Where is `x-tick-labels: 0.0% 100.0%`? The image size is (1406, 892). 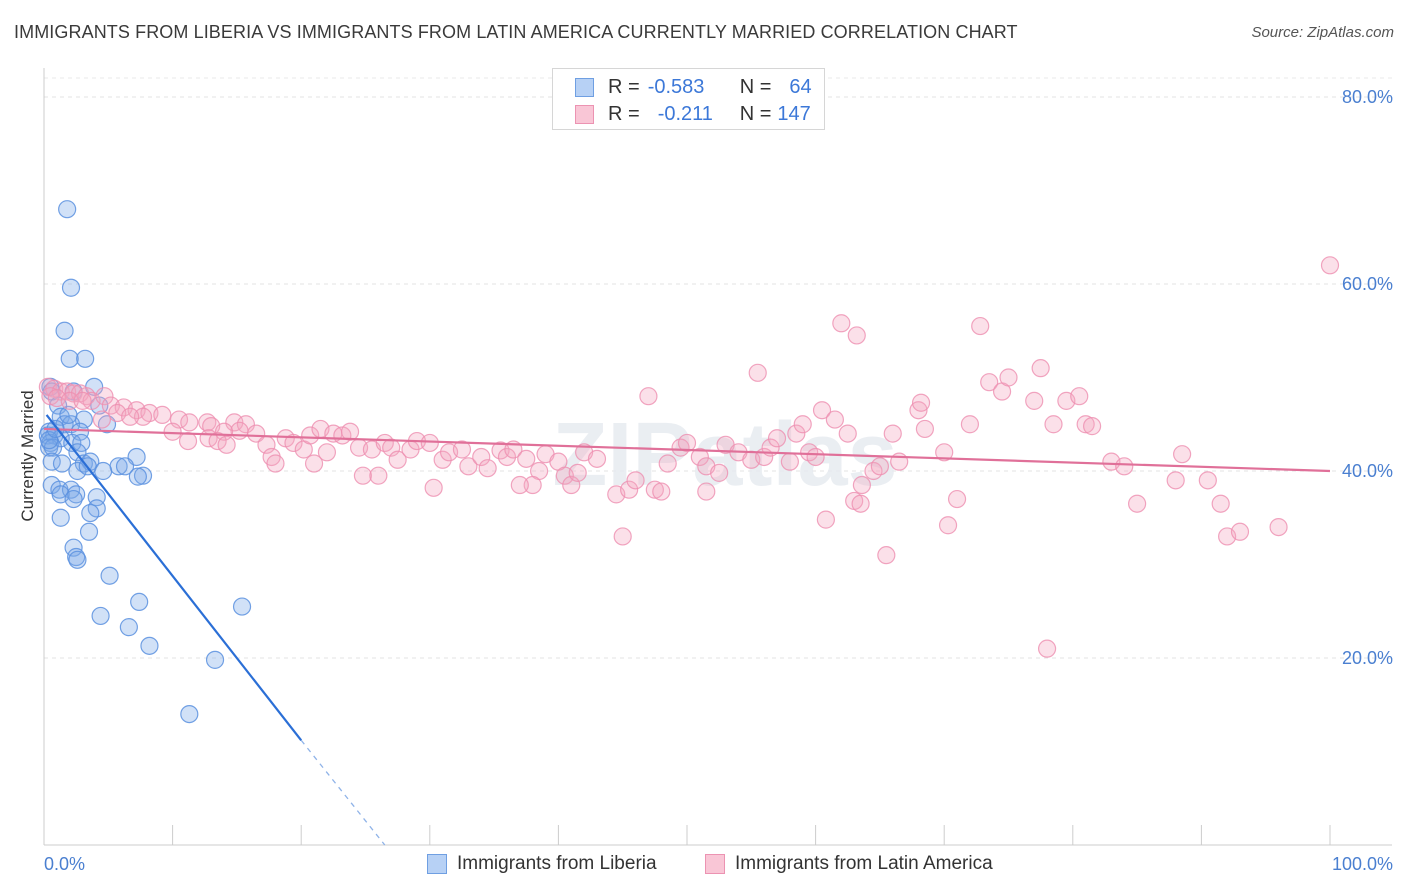 x-tick-labels: 0.0% 100.0% is located at coordinates (718, 864).